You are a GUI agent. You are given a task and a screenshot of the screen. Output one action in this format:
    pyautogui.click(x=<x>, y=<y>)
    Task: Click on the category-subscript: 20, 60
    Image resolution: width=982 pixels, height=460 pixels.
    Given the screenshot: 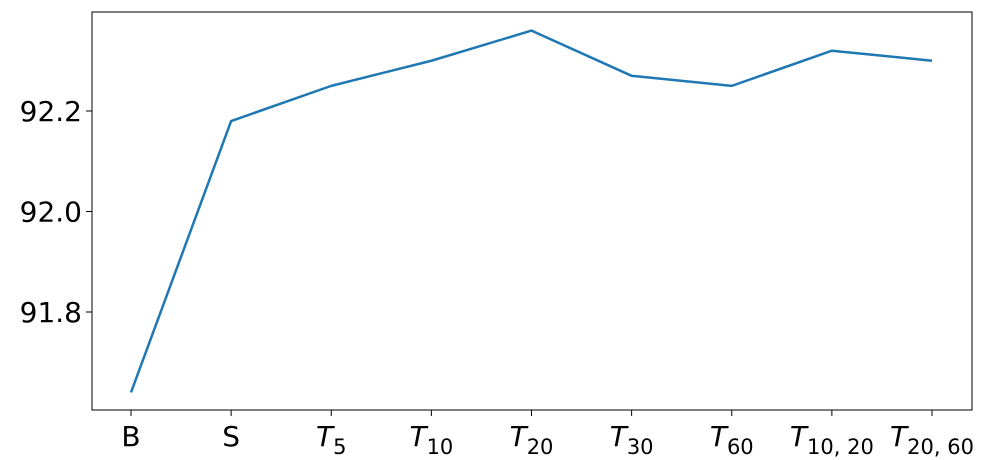 What is the action you would take?
    pyautogui.click(x=940, y=447)
    